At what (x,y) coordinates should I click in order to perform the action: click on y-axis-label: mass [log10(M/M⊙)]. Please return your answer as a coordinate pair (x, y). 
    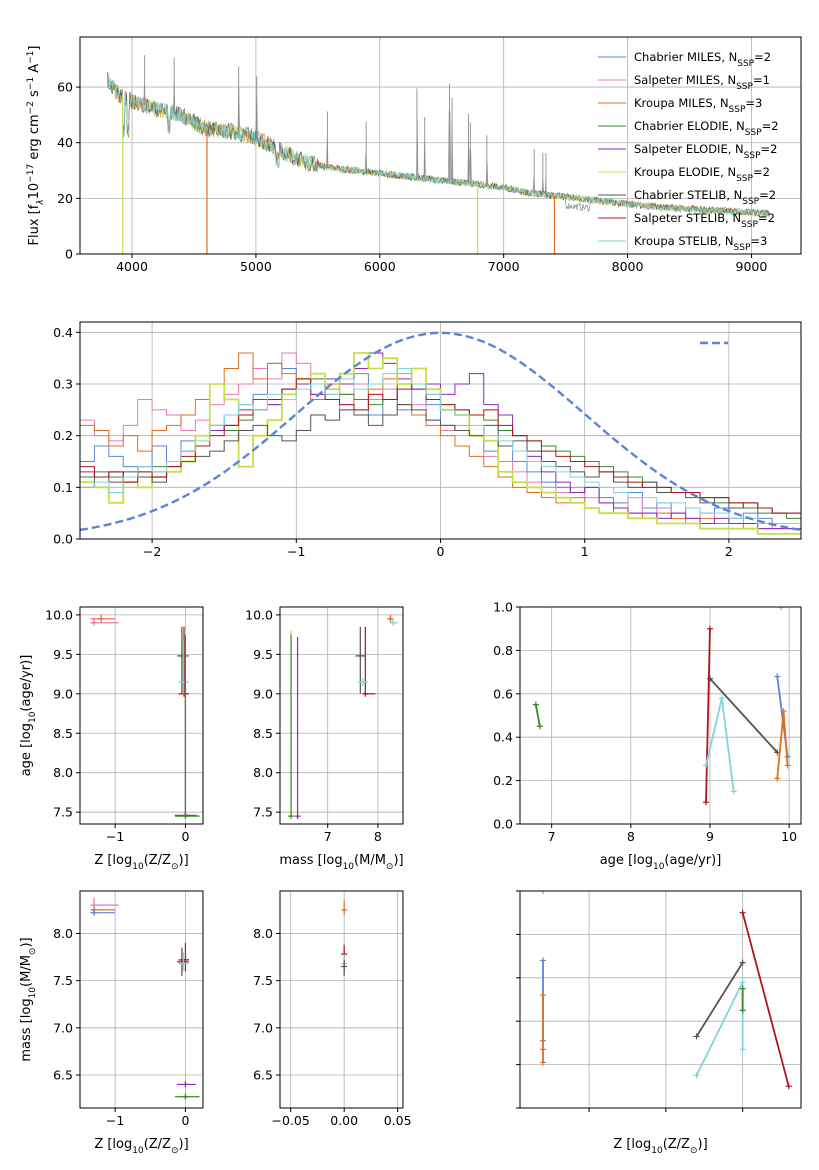
    Looking at the image, I should click on (28, 999).